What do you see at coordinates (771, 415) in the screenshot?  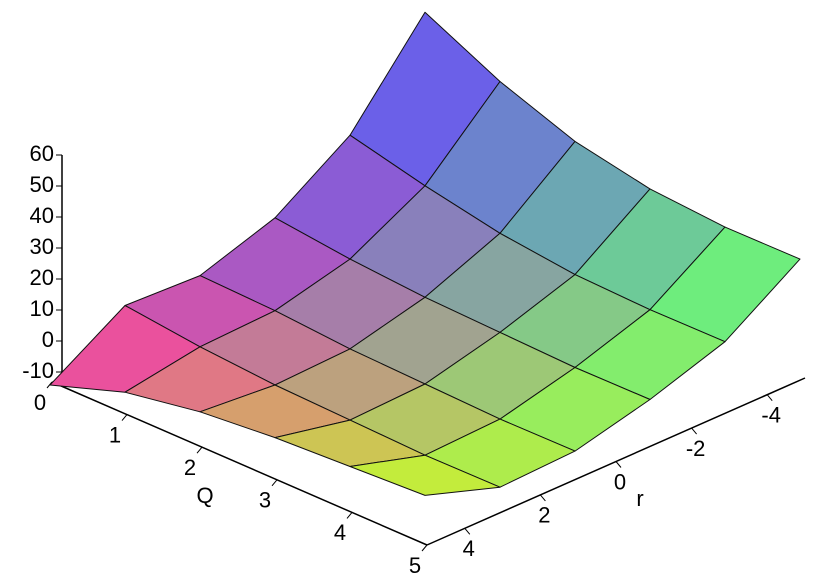 I see `y-tick-label: -4` at bounding box center [771, 415].